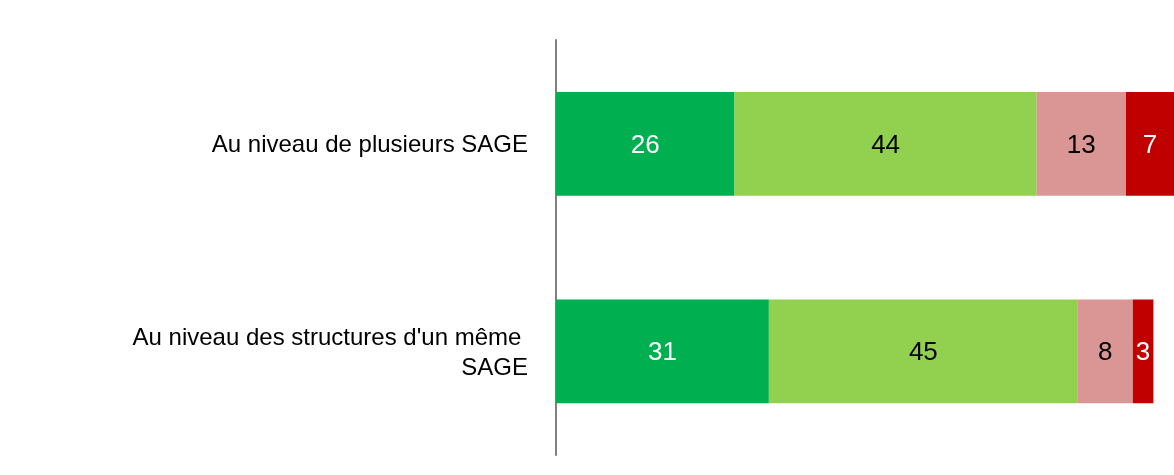  I want to click on data-label: 13, so click(1081, 143).